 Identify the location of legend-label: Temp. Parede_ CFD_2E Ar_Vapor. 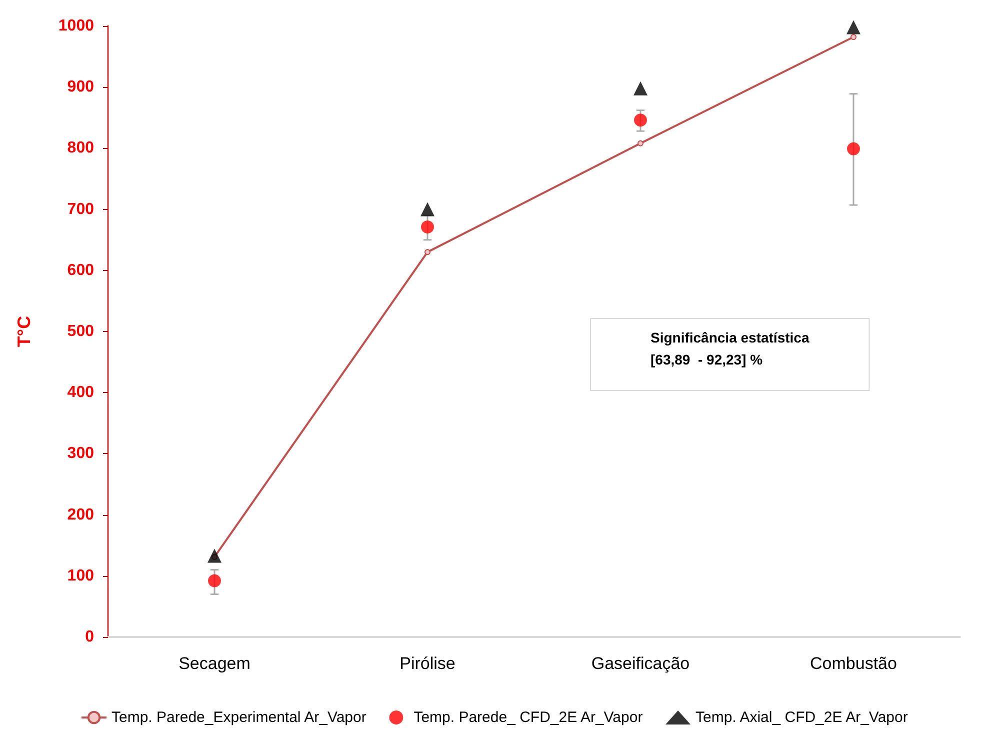
(528, 717).